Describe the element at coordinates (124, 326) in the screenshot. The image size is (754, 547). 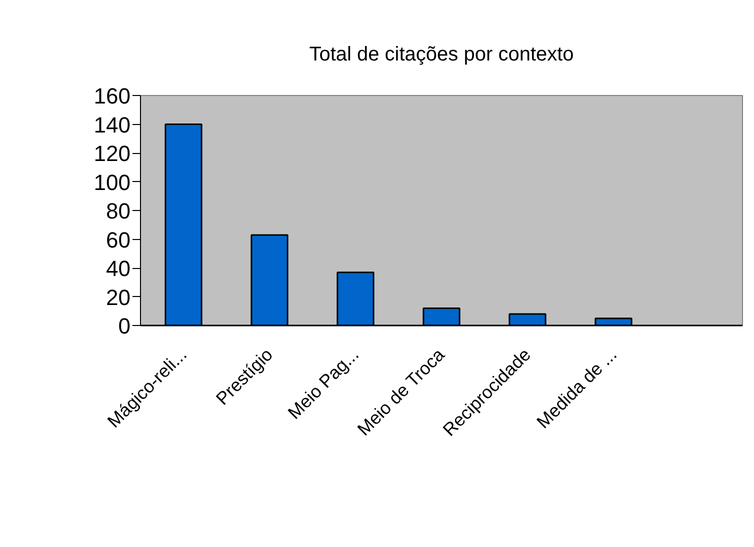
I see `y-tick-label: 0` at that location.